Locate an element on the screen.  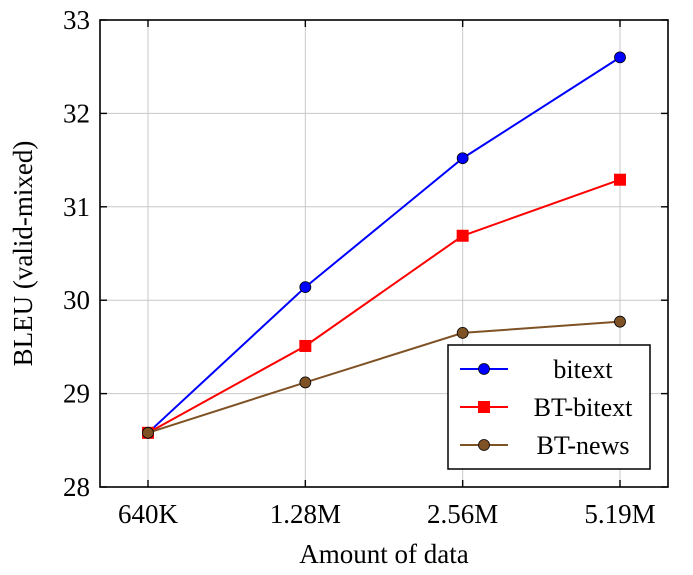
legend-entry: bitext is located at coordinates (536, 369).